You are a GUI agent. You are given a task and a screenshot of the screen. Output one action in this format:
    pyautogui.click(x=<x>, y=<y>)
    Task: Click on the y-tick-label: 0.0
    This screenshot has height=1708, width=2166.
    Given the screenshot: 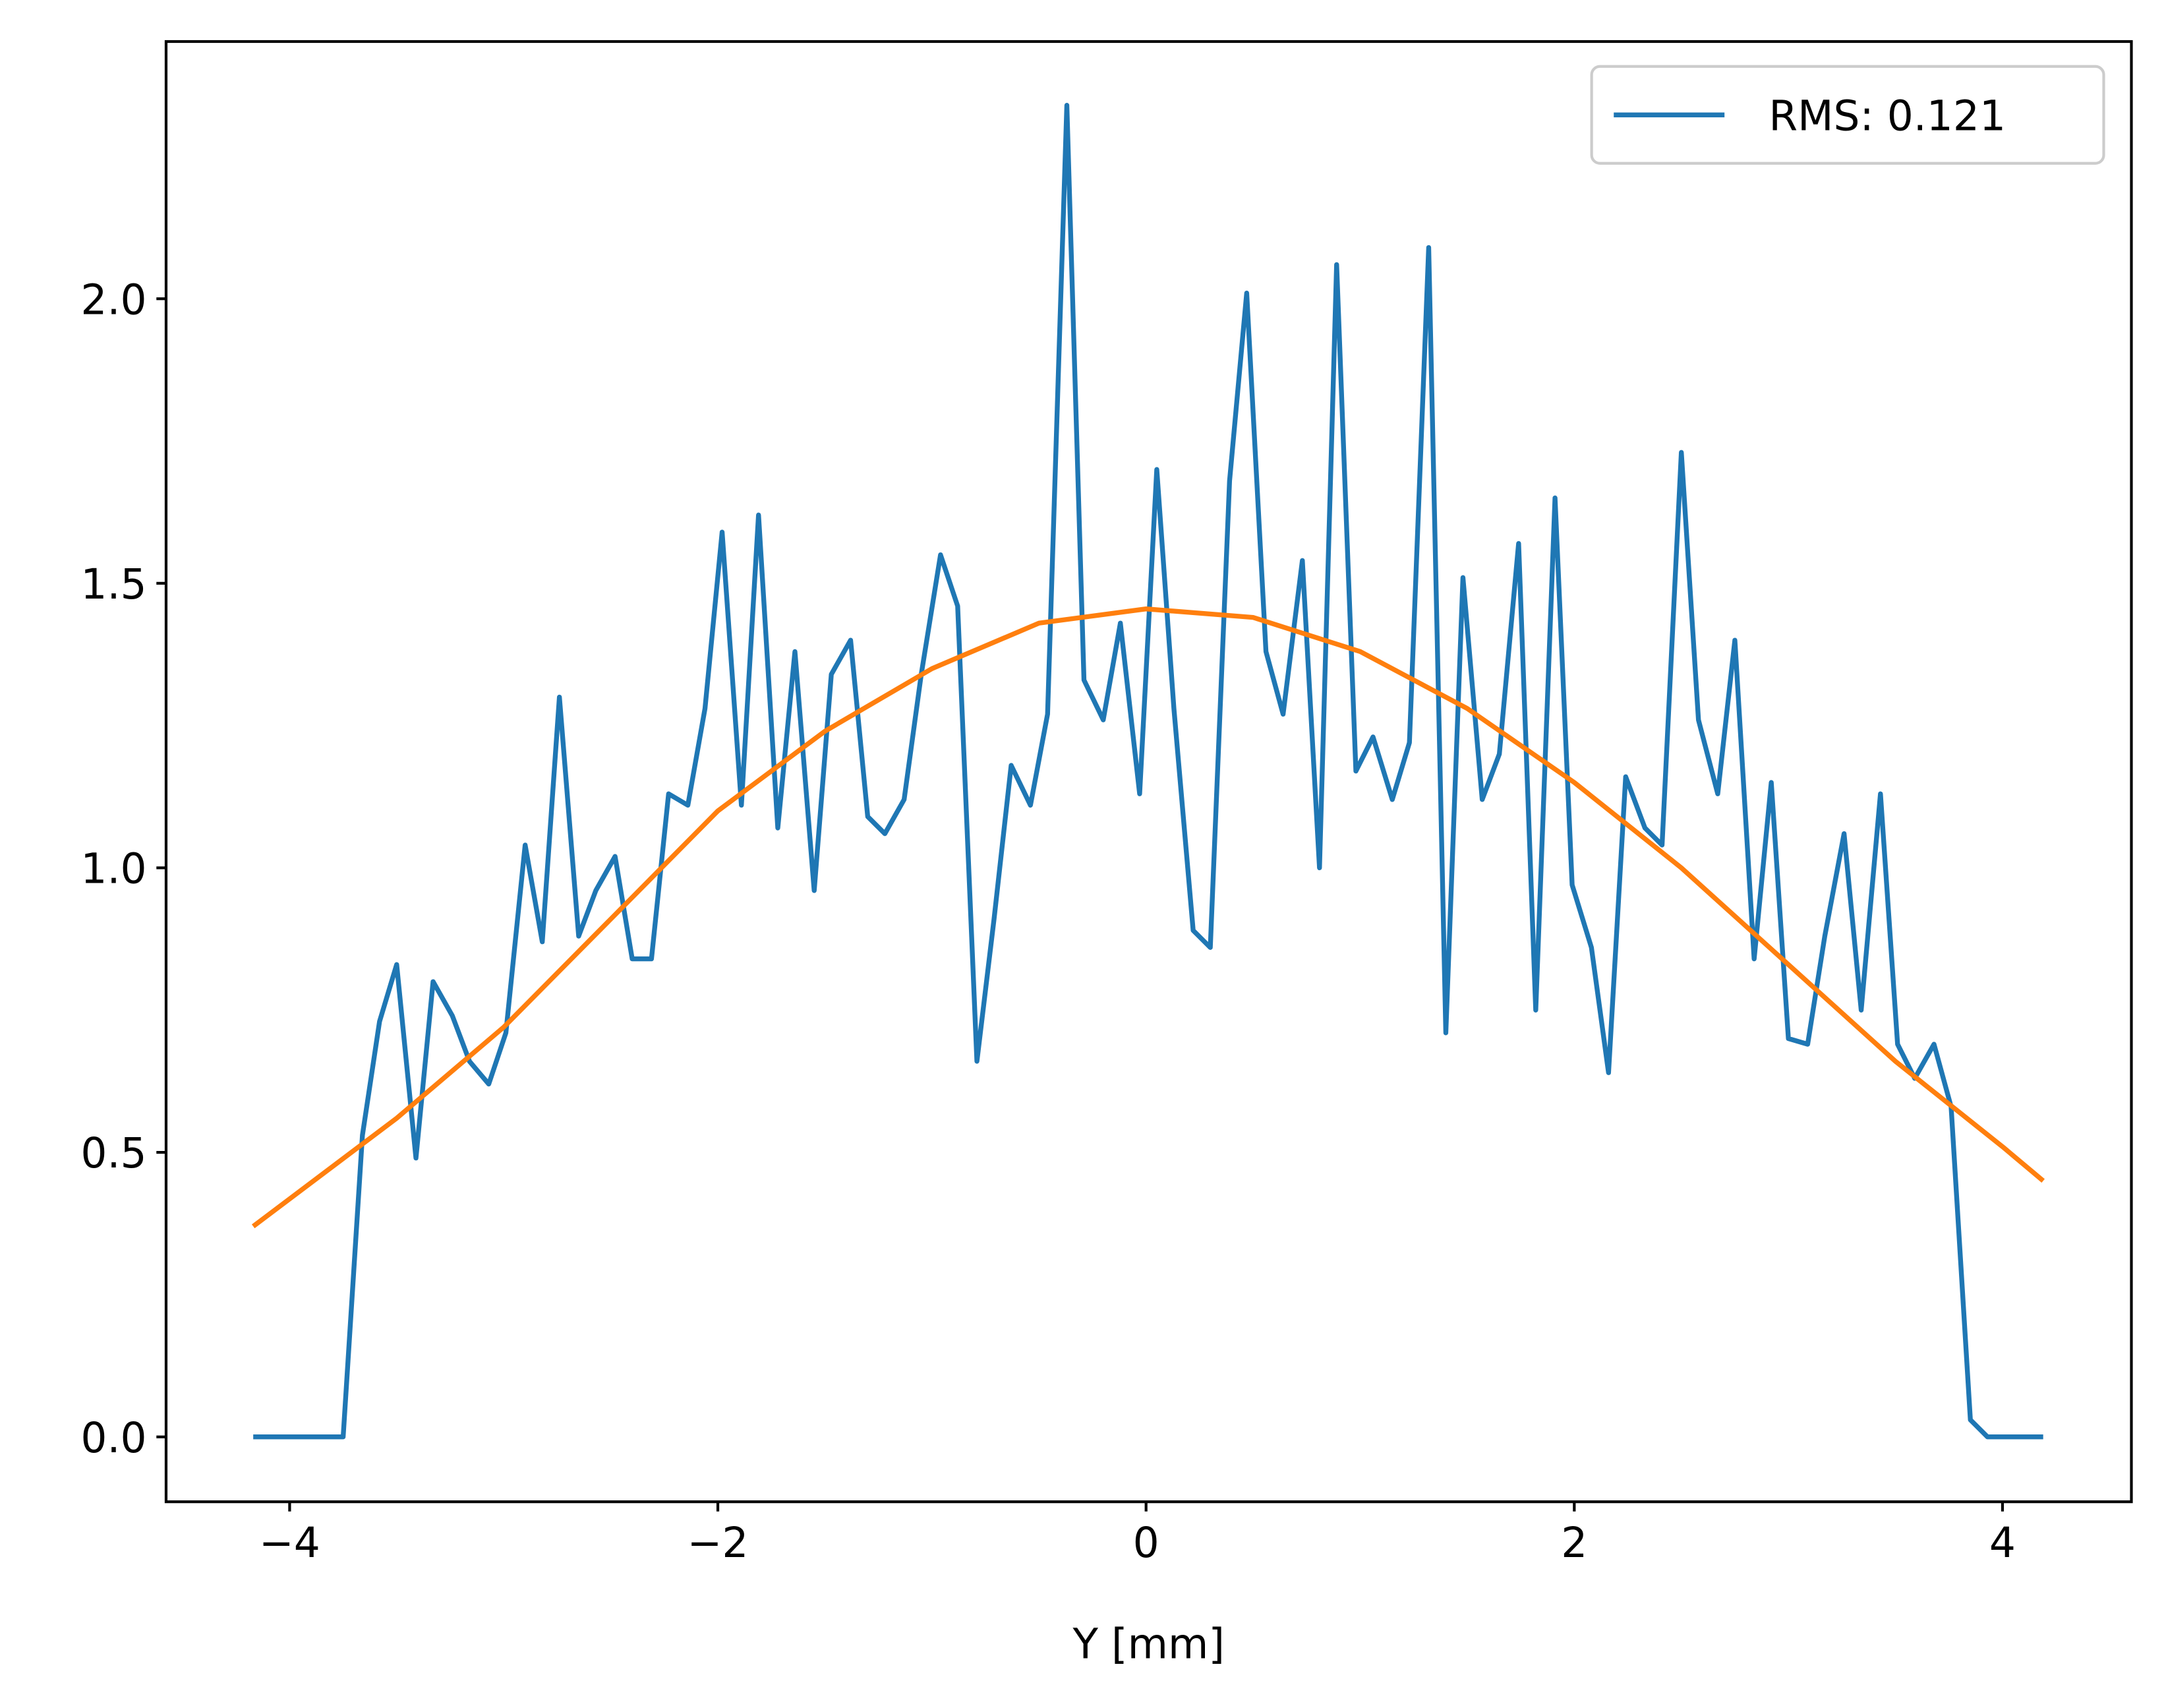 What is the action you would take?
    pyautogui.click(x=113, y=1438)
    